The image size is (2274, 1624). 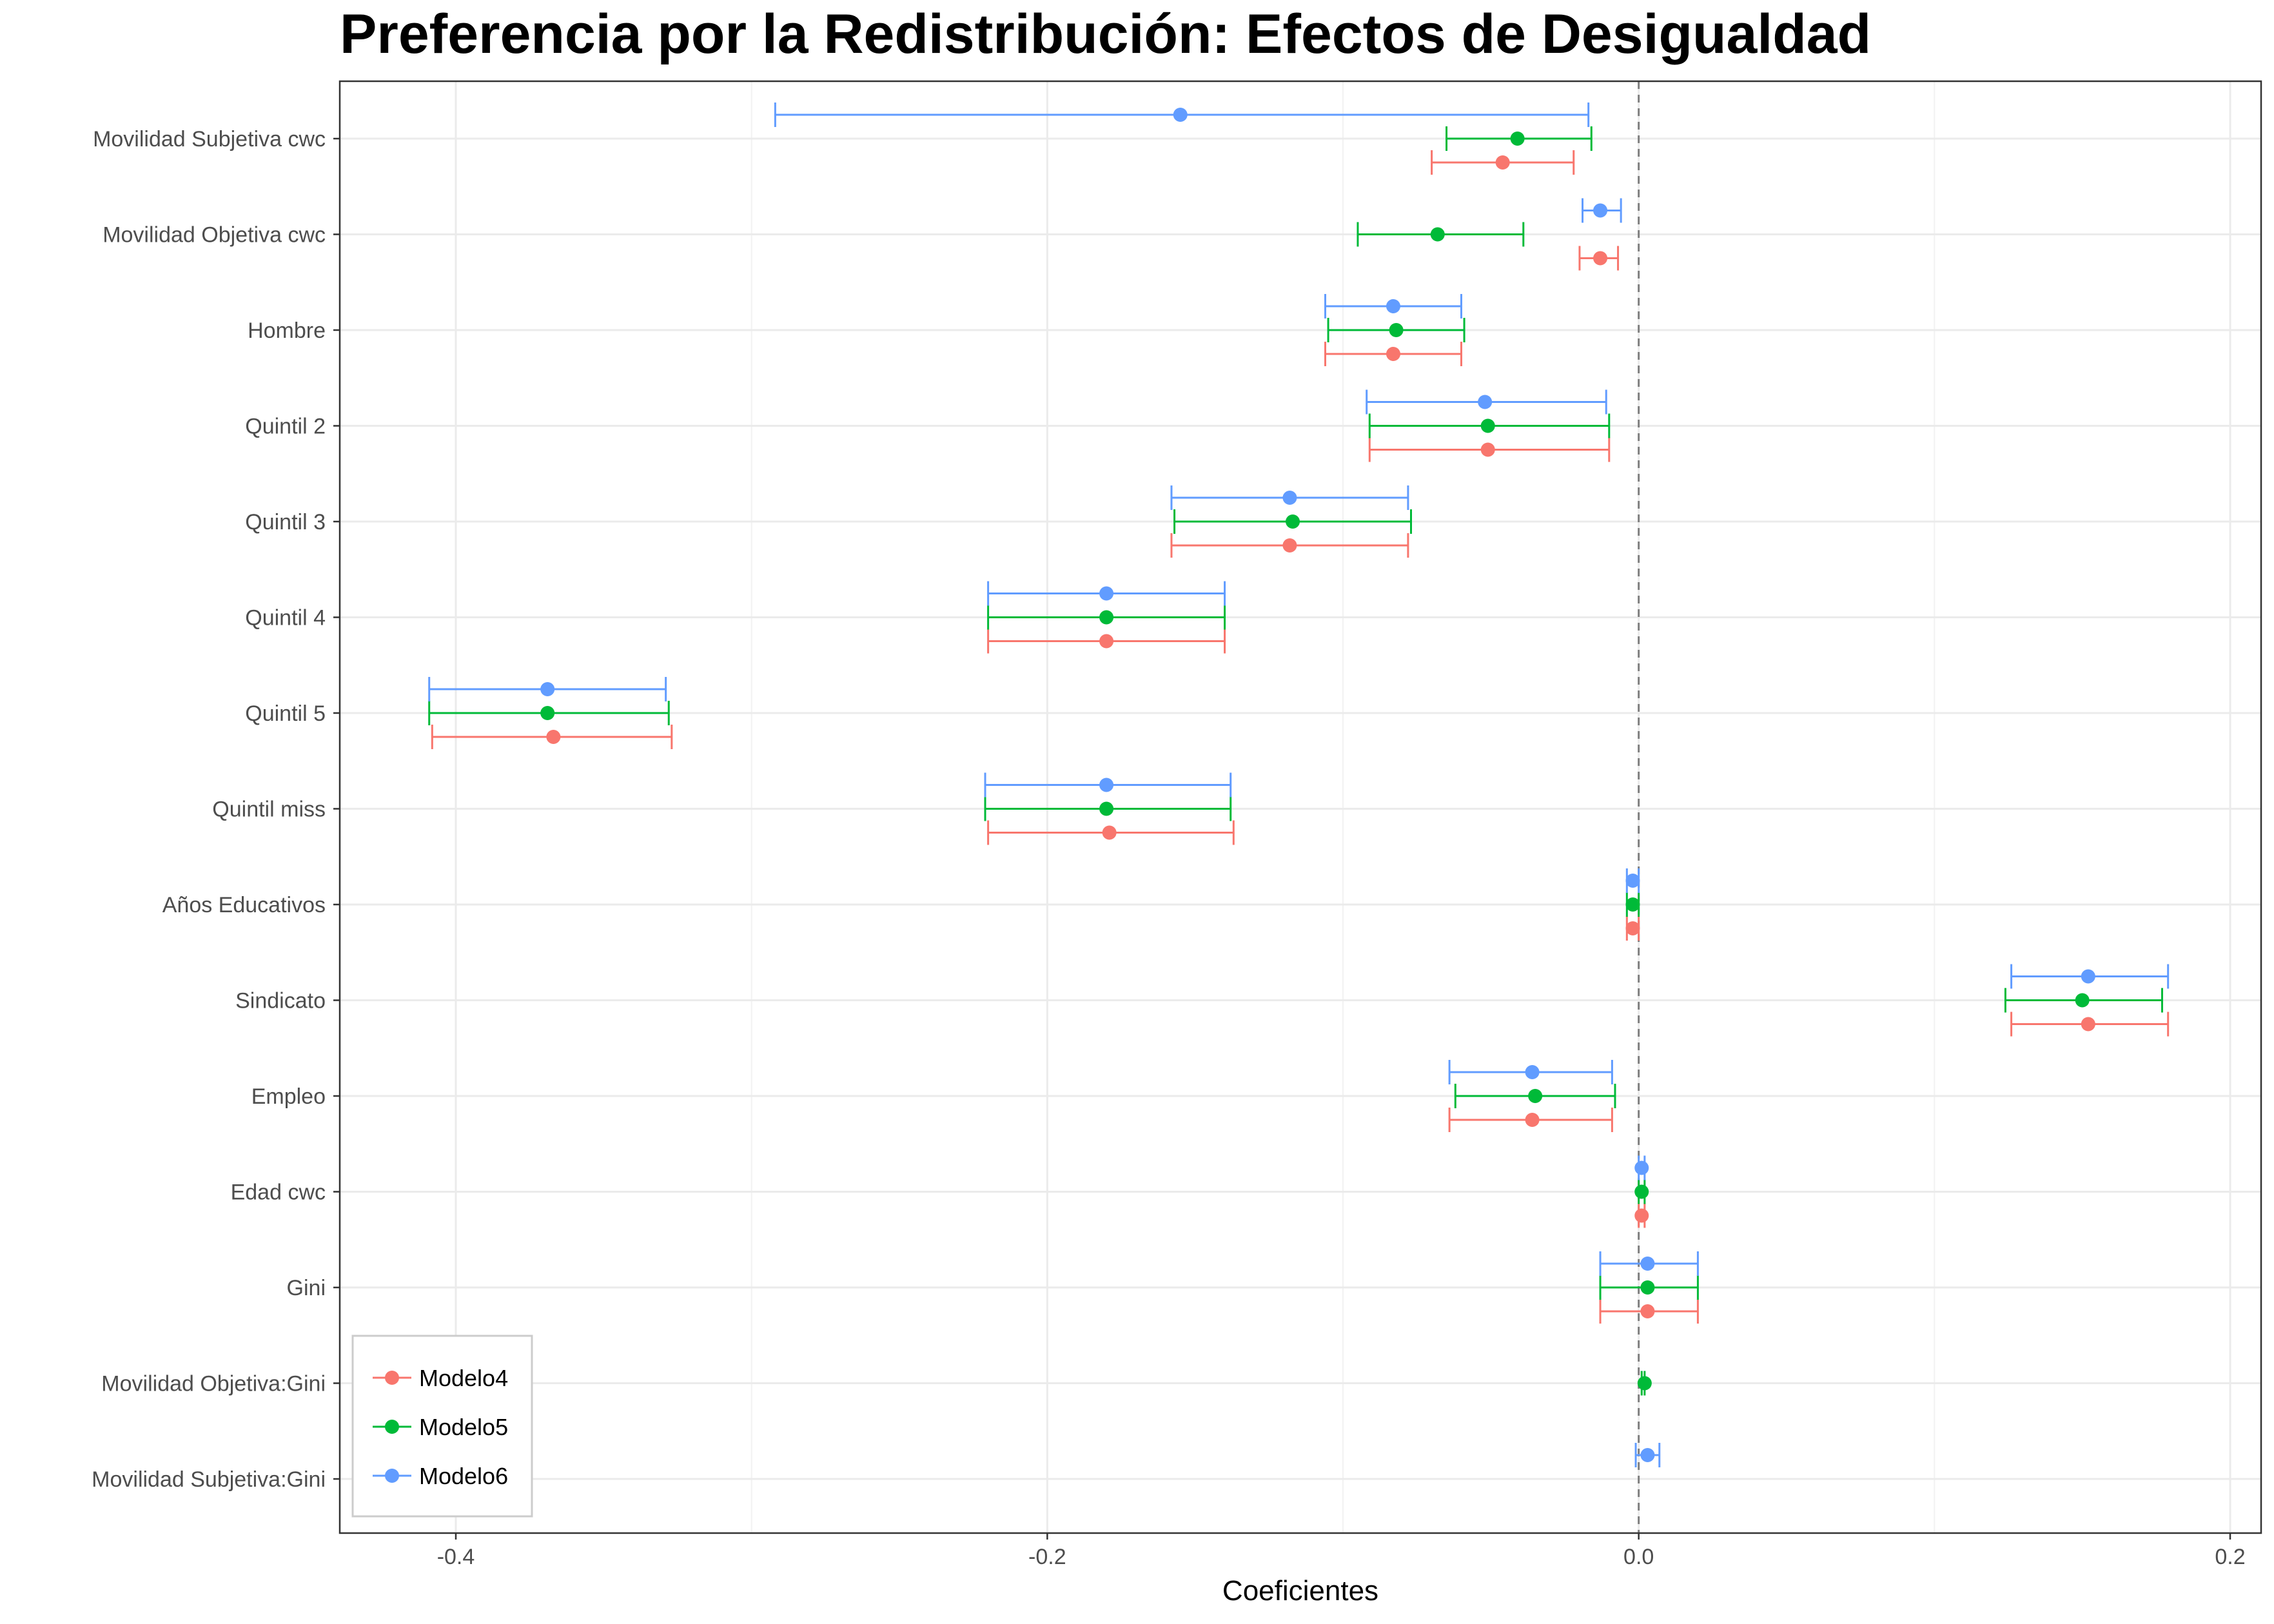 I want to click on y-tick-label: Quintil miss, so click(x=269, y=809).